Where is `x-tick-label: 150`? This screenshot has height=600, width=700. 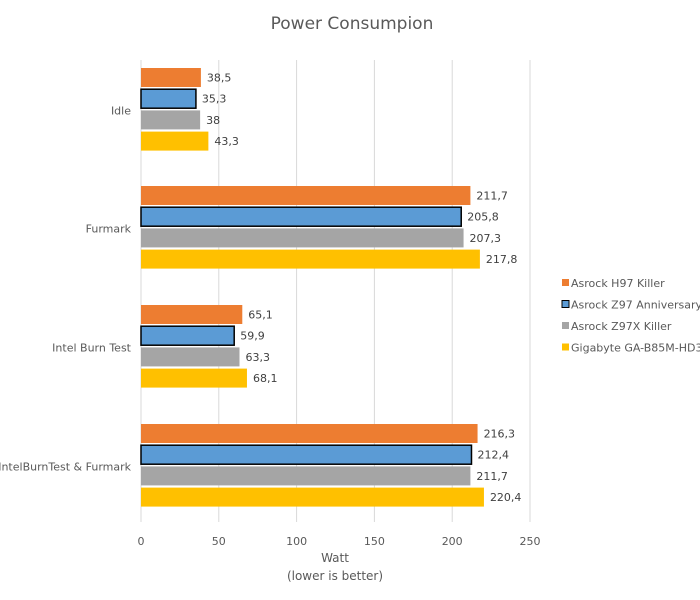
x-tick-label: 150 is located at coordinates (374, 541).